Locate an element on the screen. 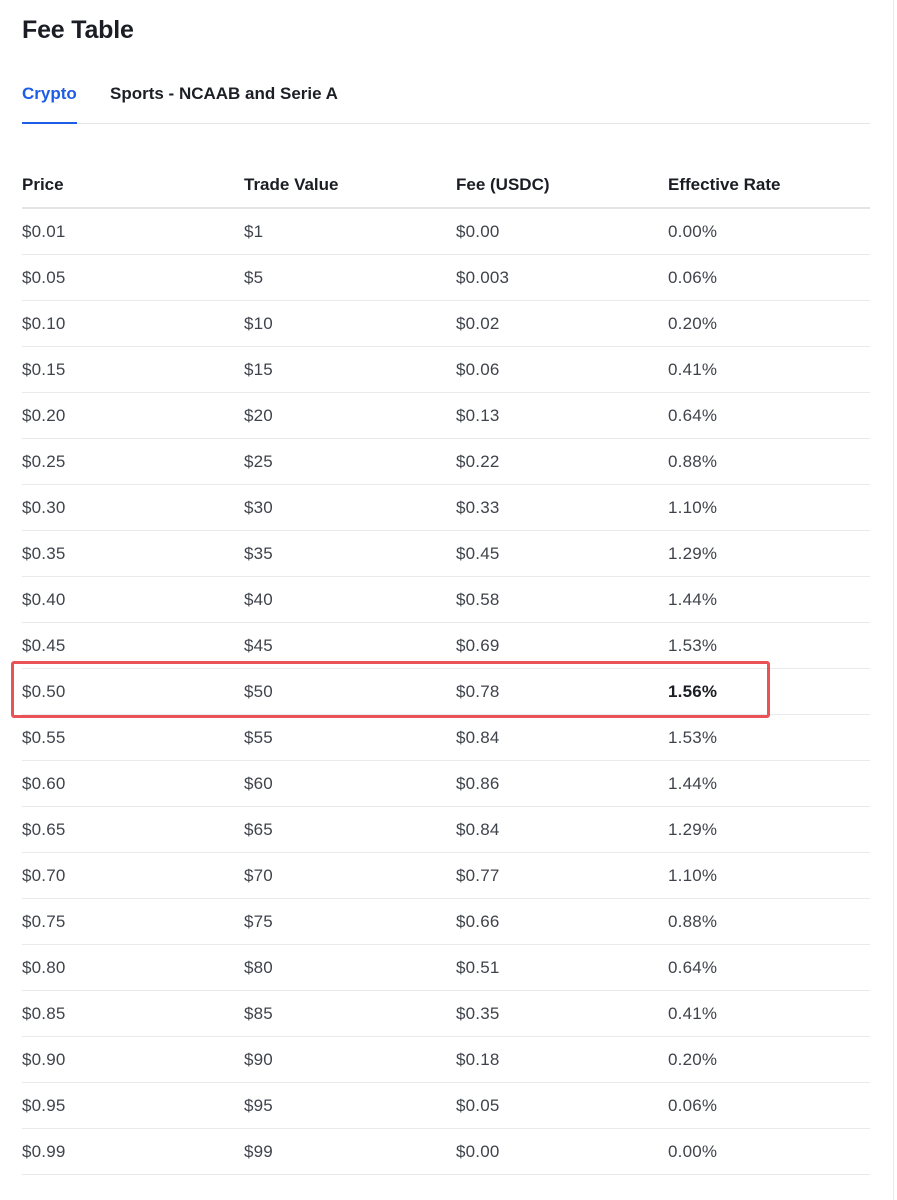 The height and width of the screenshot is (1200, 897). table-row: $0.01 $1 $0.00 0.00% is located at coordinates (446, 231).